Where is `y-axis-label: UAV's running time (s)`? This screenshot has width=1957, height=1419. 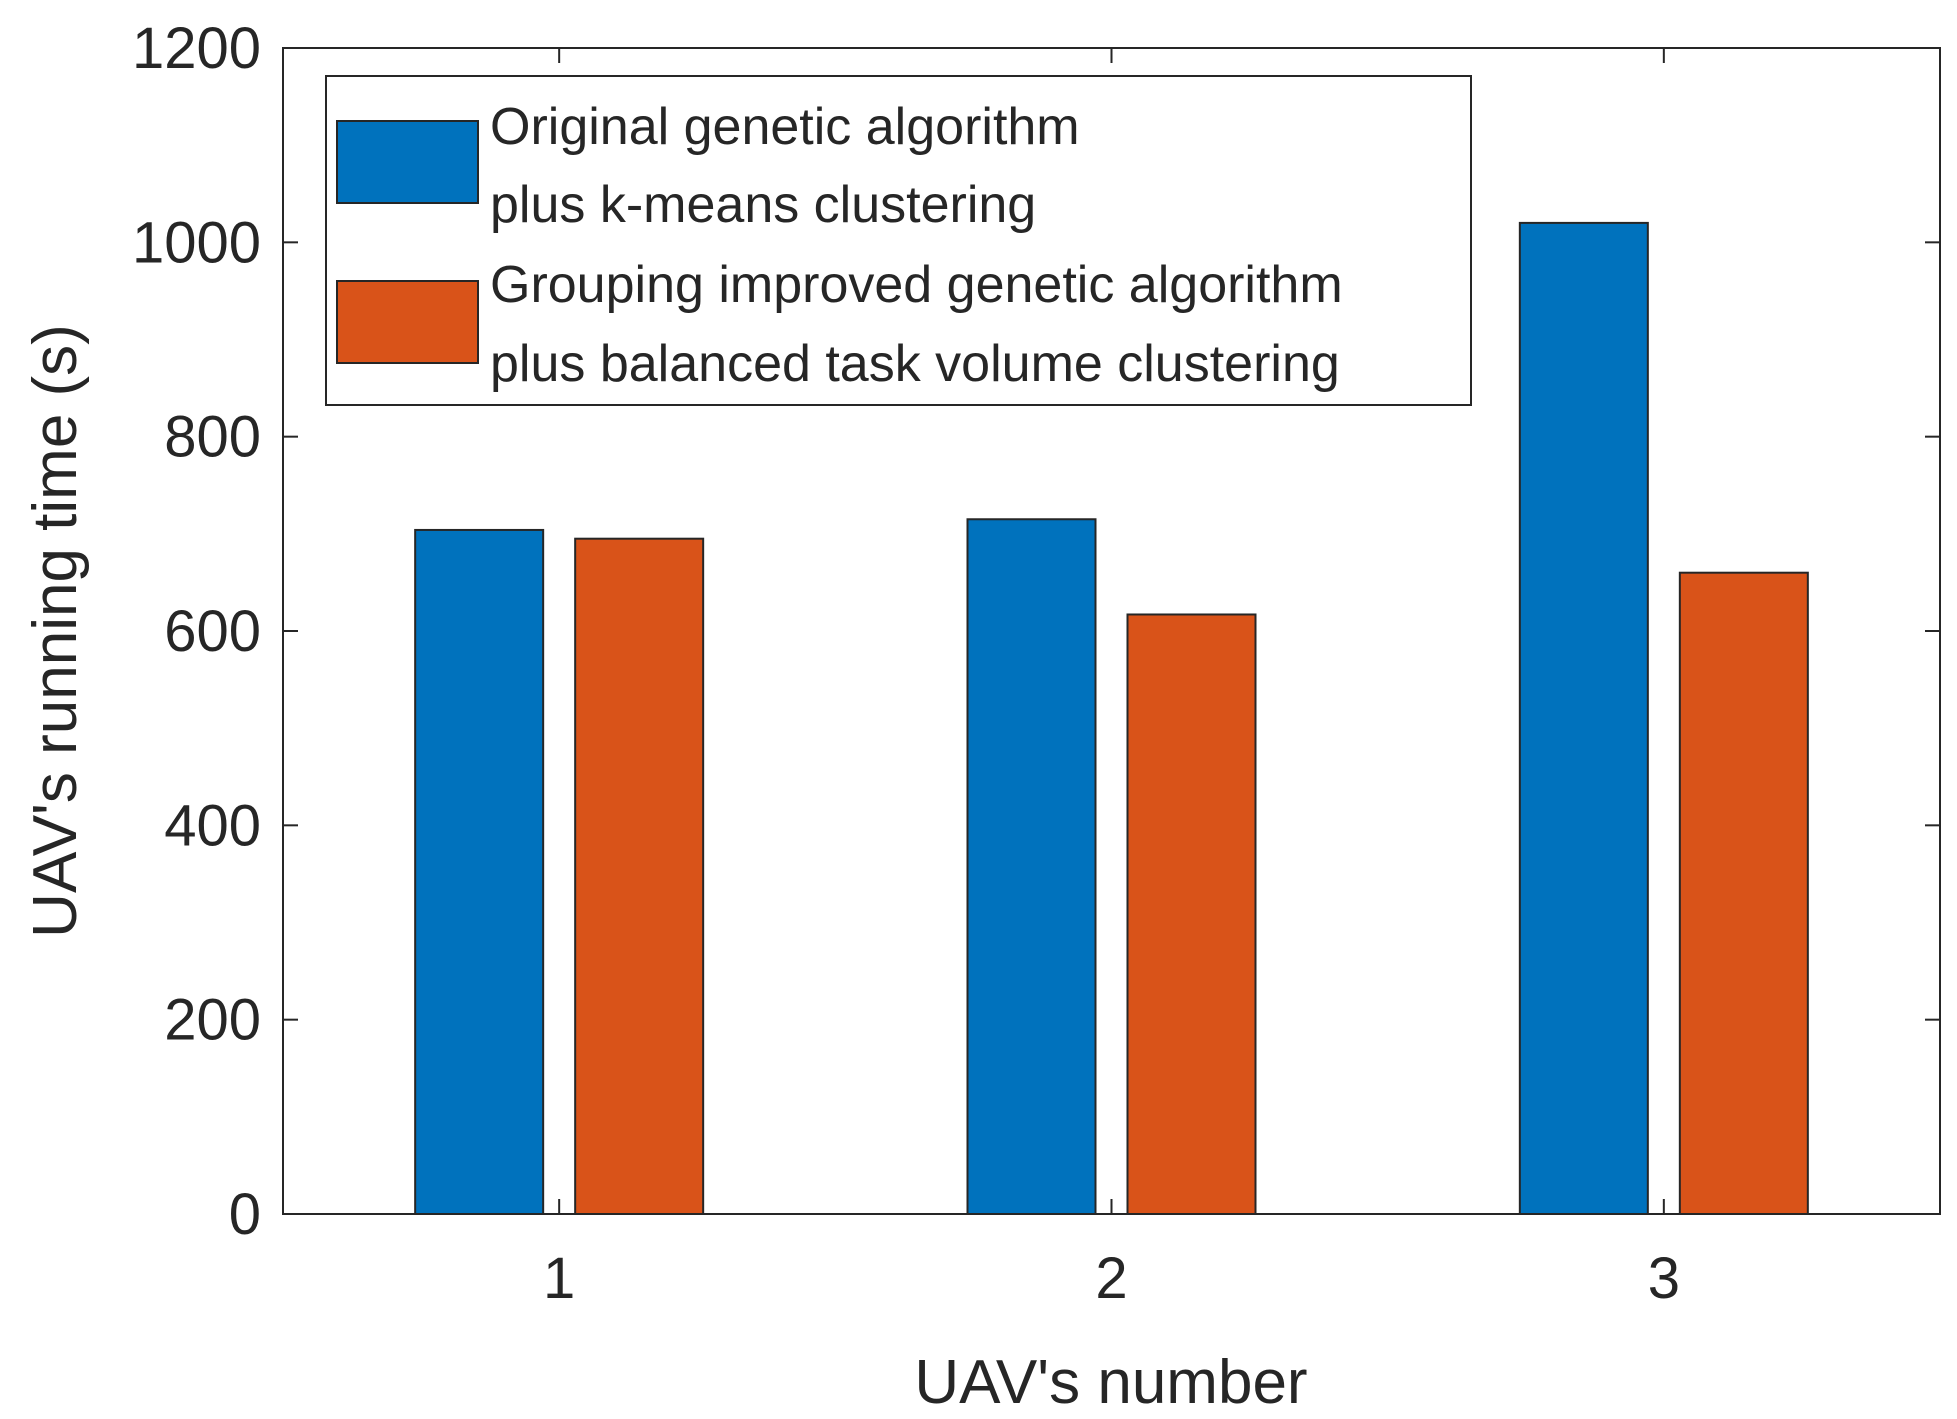 y-axis-label: UAV's running time (s) is located at coordinates (55, 631).